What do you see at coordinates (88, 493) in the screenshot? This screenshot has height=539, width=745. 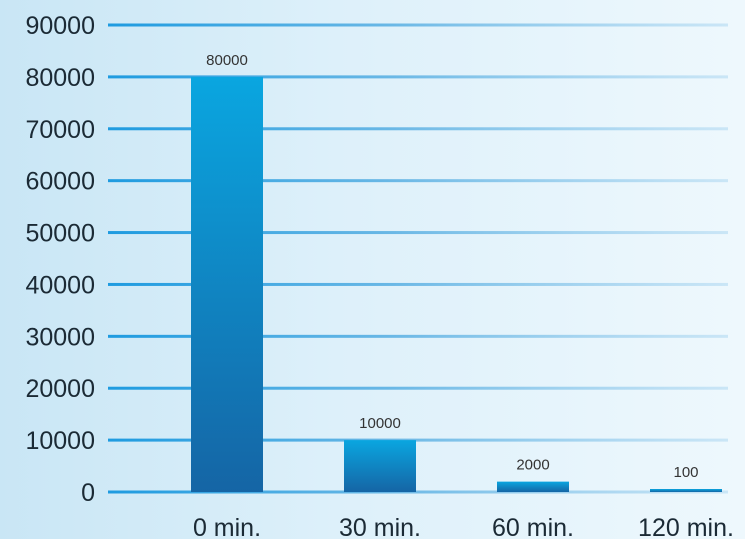 I see `y-tick-label: 0` at bounding box center [88, 493].